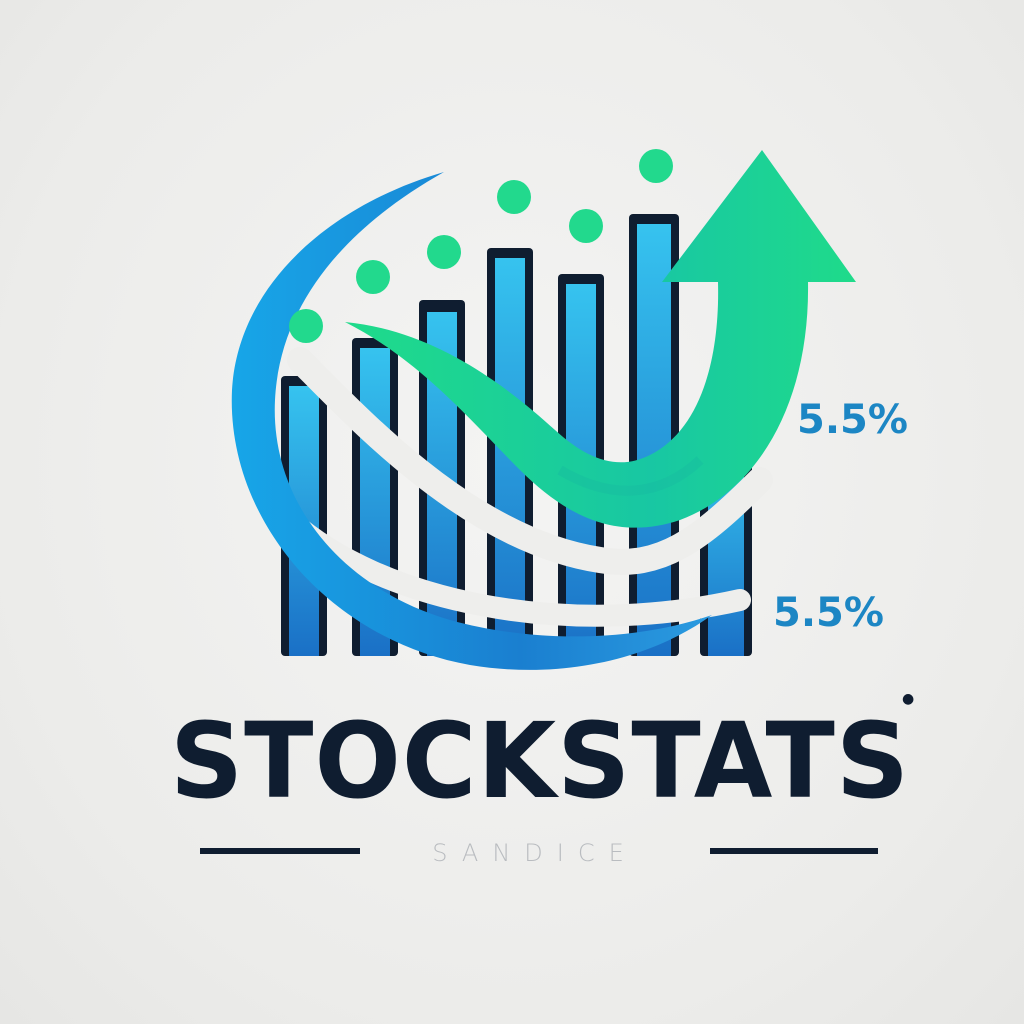 The height and width of the screenshot is (1024, 1024). I want to click on tagline-rule-right, so click(794, 851).